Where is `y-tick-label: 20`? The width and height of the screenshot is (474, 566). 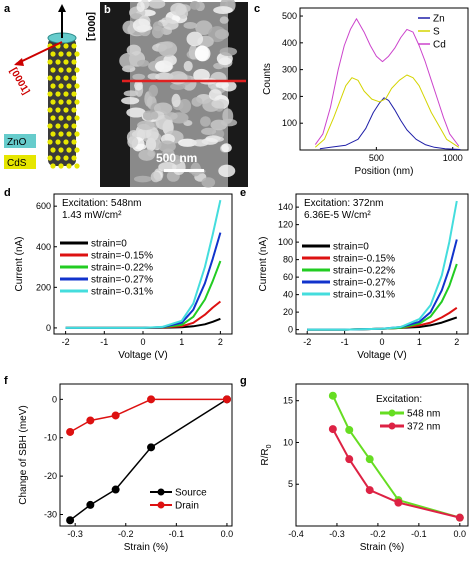
y-tick-label: 20 is located at coordinates (288, 312).